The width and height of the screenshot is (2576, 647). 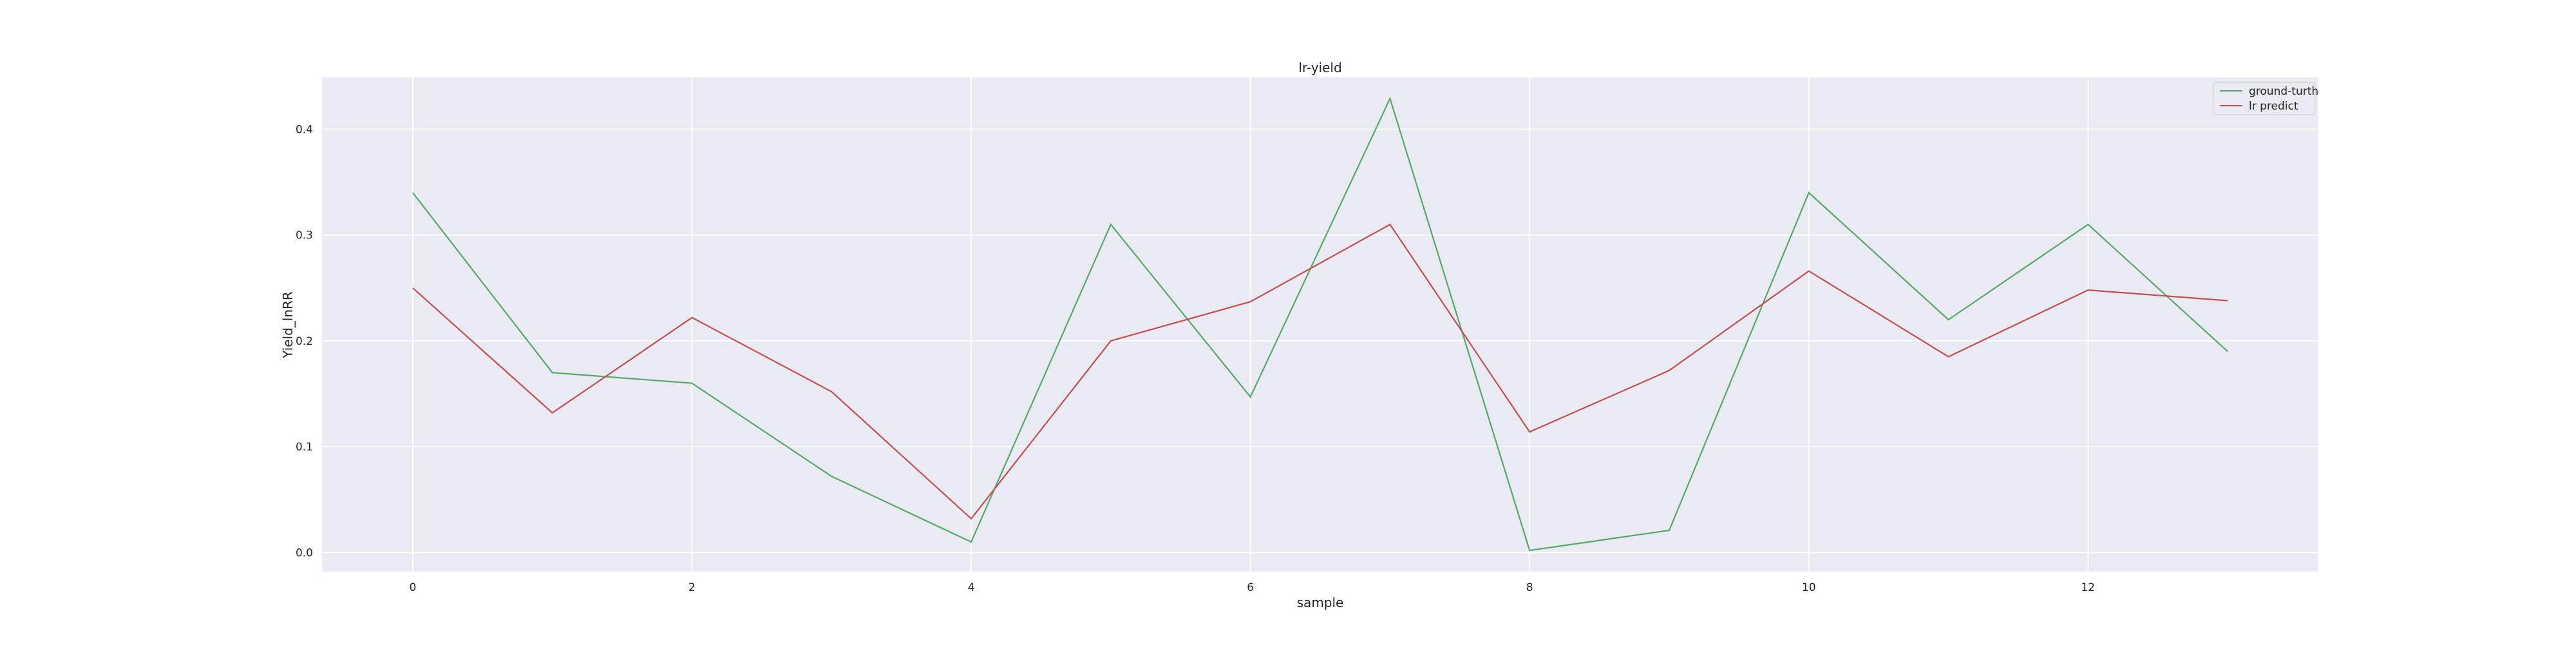 I want to click on legend-label-ground-turth: ground-turth, so click(x=2283, y=91).